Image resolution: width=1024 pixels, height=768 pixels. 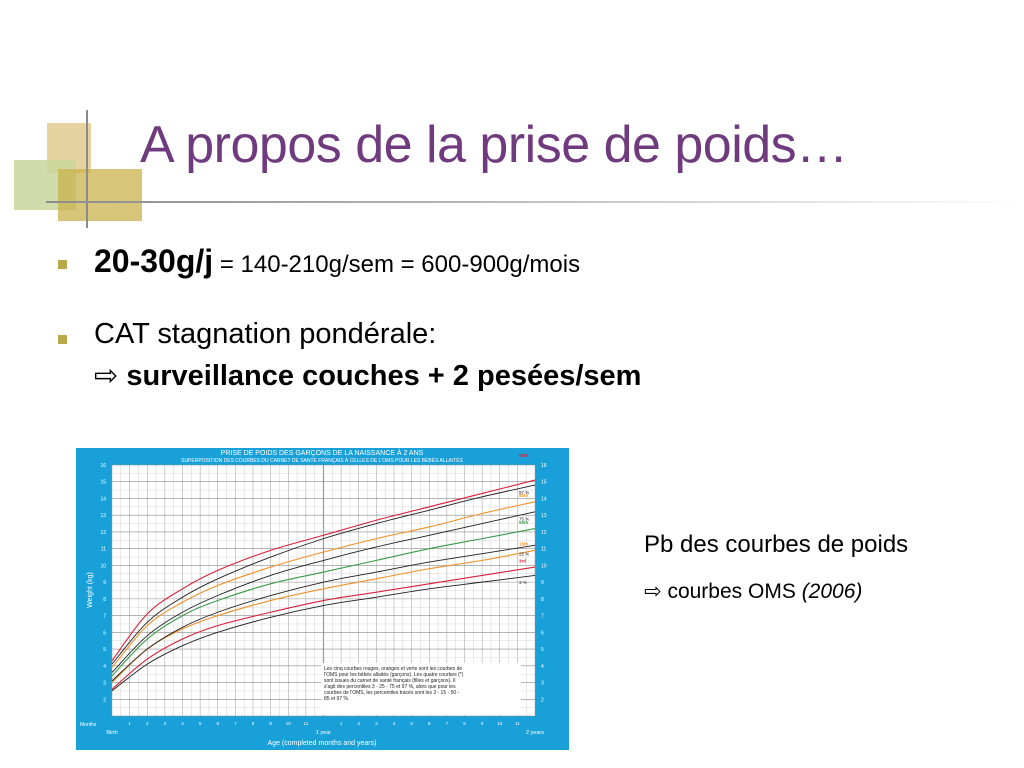 I want to click on curve-50th, so click(x=323, y=602).